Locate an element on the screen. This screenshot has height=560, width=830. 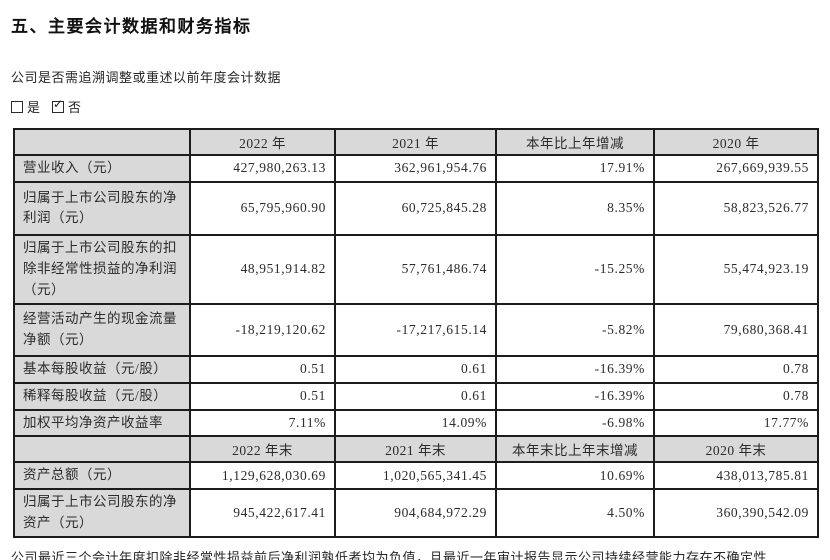
cell-2021: 1,020,565,341.45 is located at coordinates (415, 476).